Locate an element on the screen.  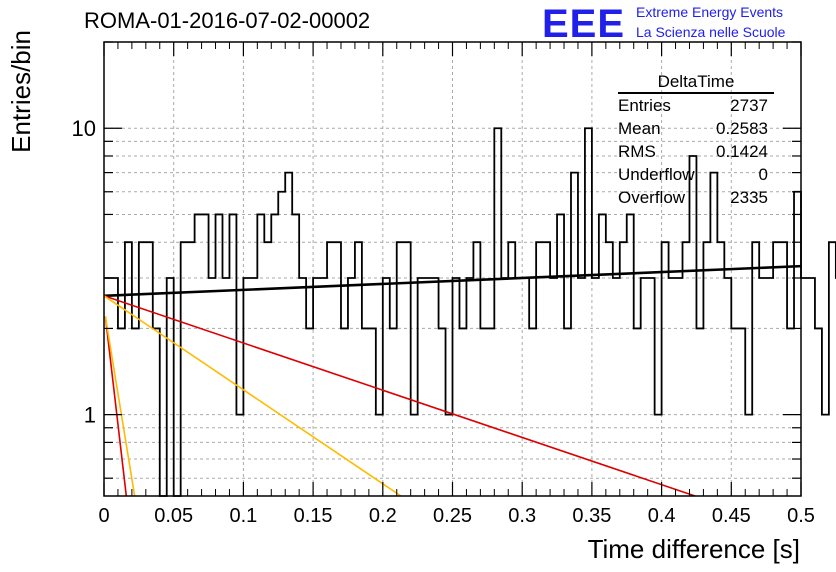
eee-logo: EEE is located at coordinates (584, 24).